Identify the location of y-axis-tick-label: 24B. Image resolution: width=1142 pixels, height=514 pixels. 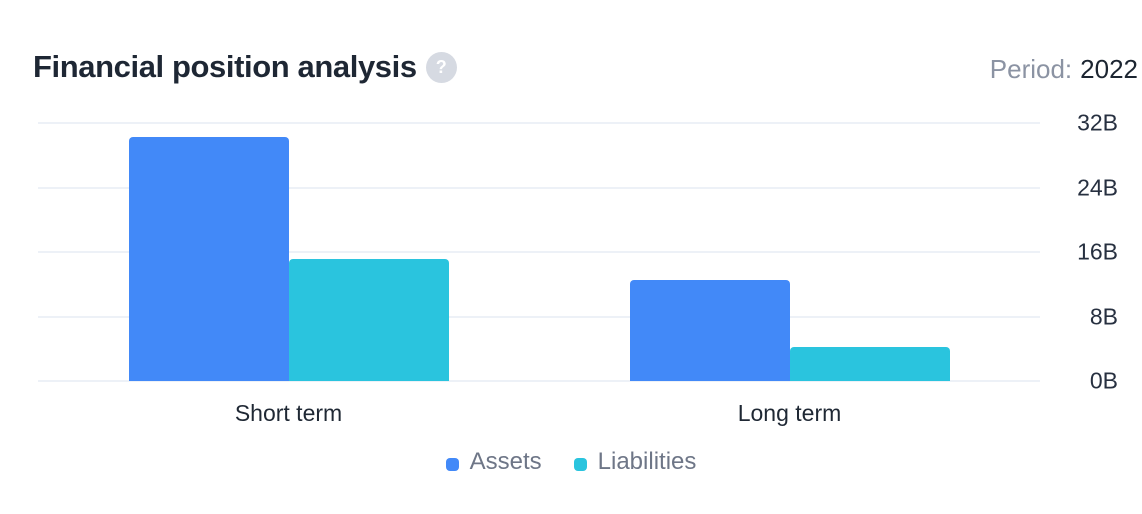
(1097, 187).